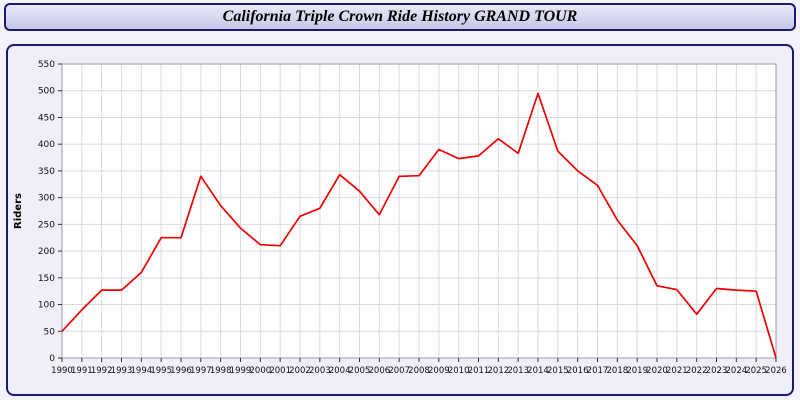 The width and height of the screenshot is (800, 400). Describe the element at coordinates (52, 359) in the screenshot. I see `svg-text: 0` at that location.